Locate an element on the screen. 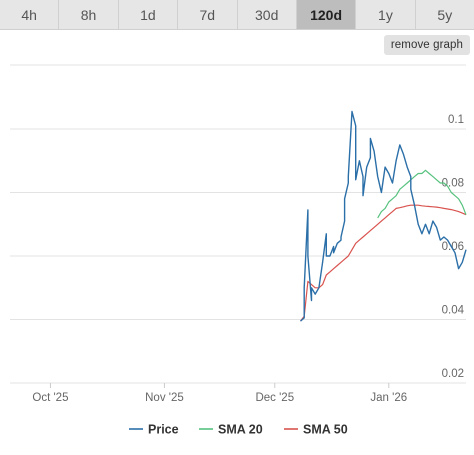 This screenshot has height=455, width=474. tab-5y: 5y is located at coordinates (445, 14).